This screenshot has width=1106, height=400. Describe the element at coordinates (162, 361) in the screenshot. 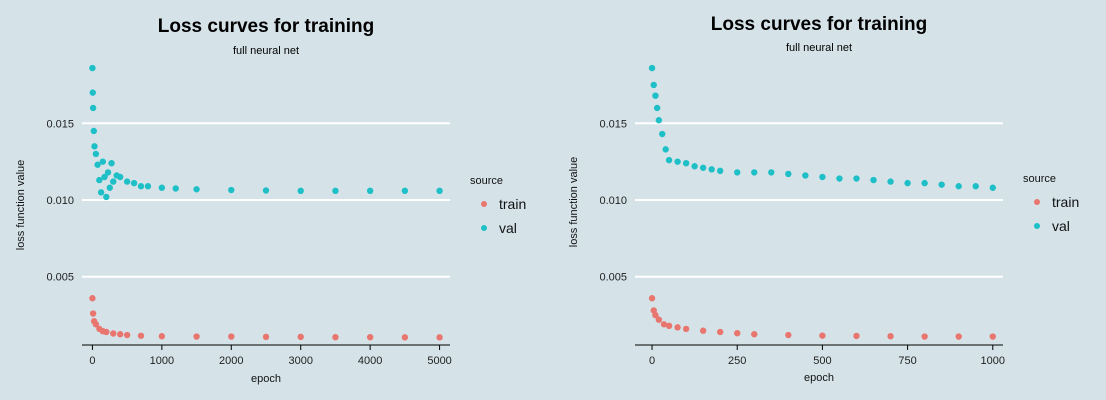

I see `x-tick-label: 1000` at that location.